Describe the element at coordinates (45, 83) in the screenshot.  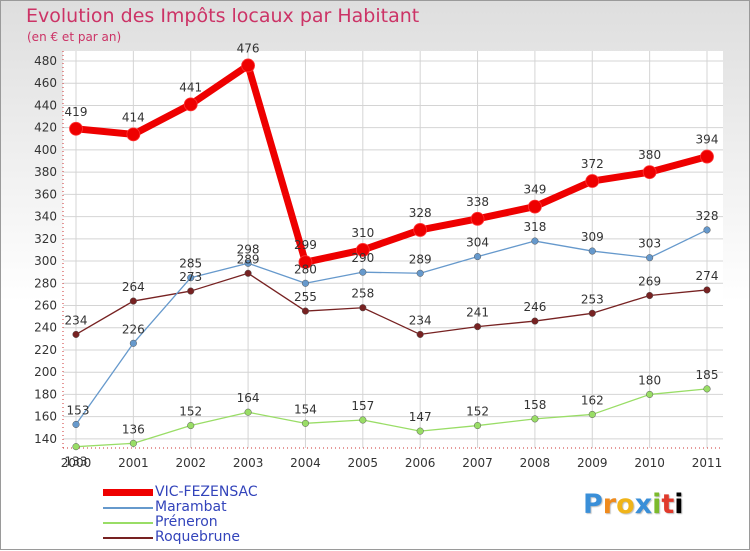
I see `y-tick-label: 460` at that location.